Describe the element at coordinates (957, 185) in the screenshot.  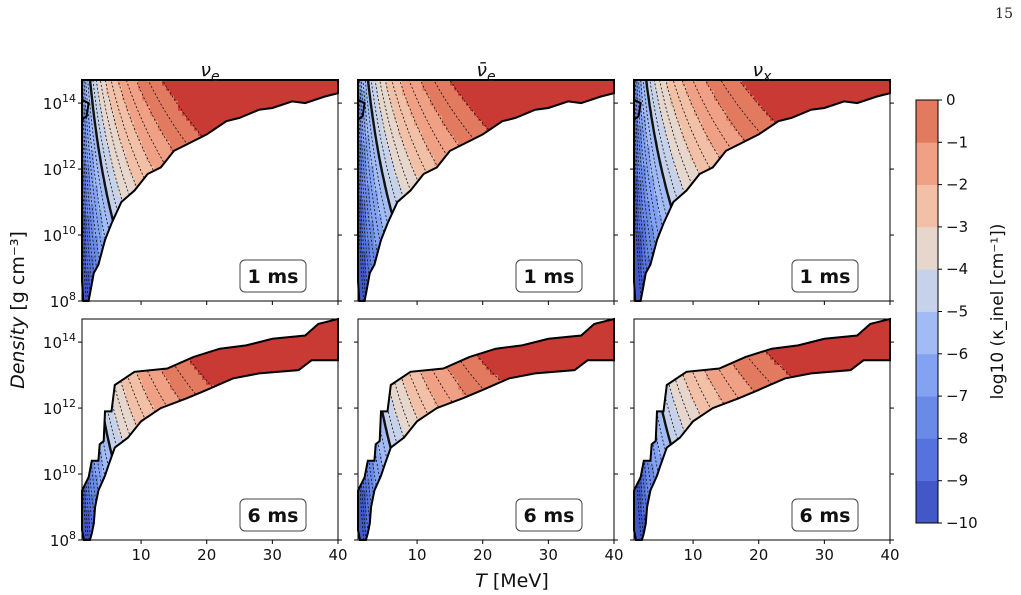
I see `colorbar-tick-label: −2` at that location.